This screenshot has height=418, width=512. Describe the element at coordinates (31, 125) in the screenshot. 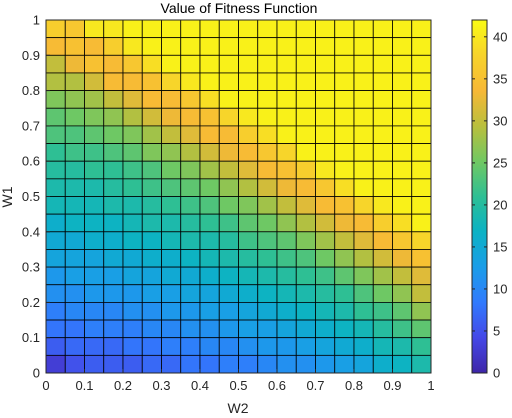

I see `y-tick-label: 0.7` at that location.